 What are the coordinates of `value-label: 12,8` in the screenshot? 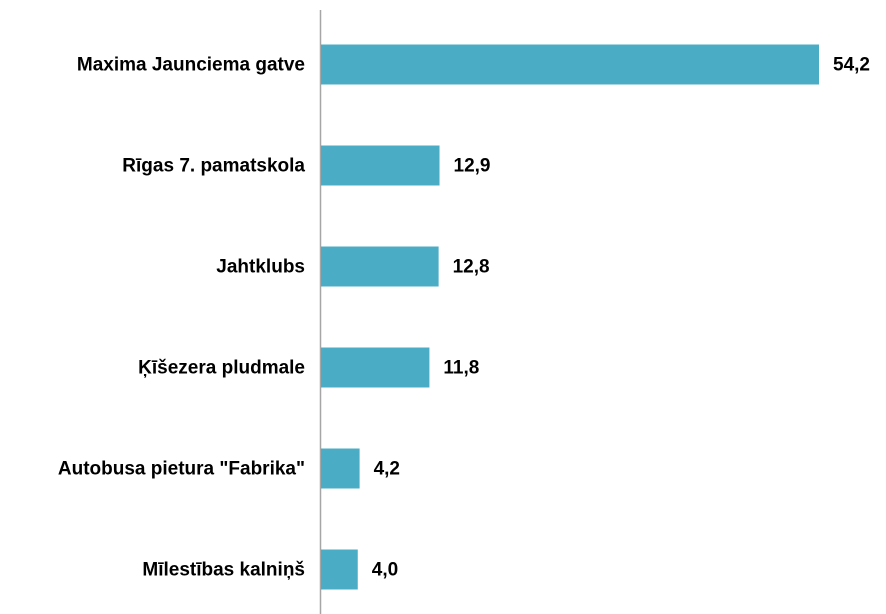 It's located at (471, 267).